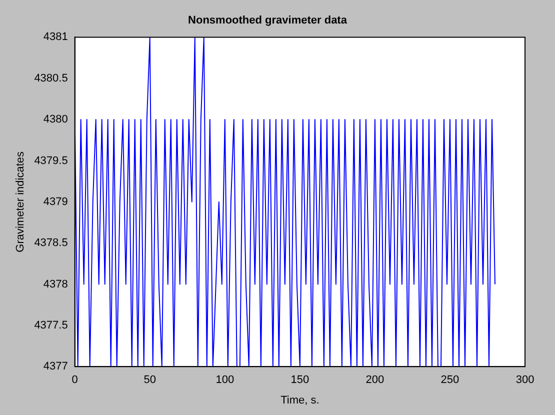  I want to click on y-tick-label: 4378.5, so click(51, 243).